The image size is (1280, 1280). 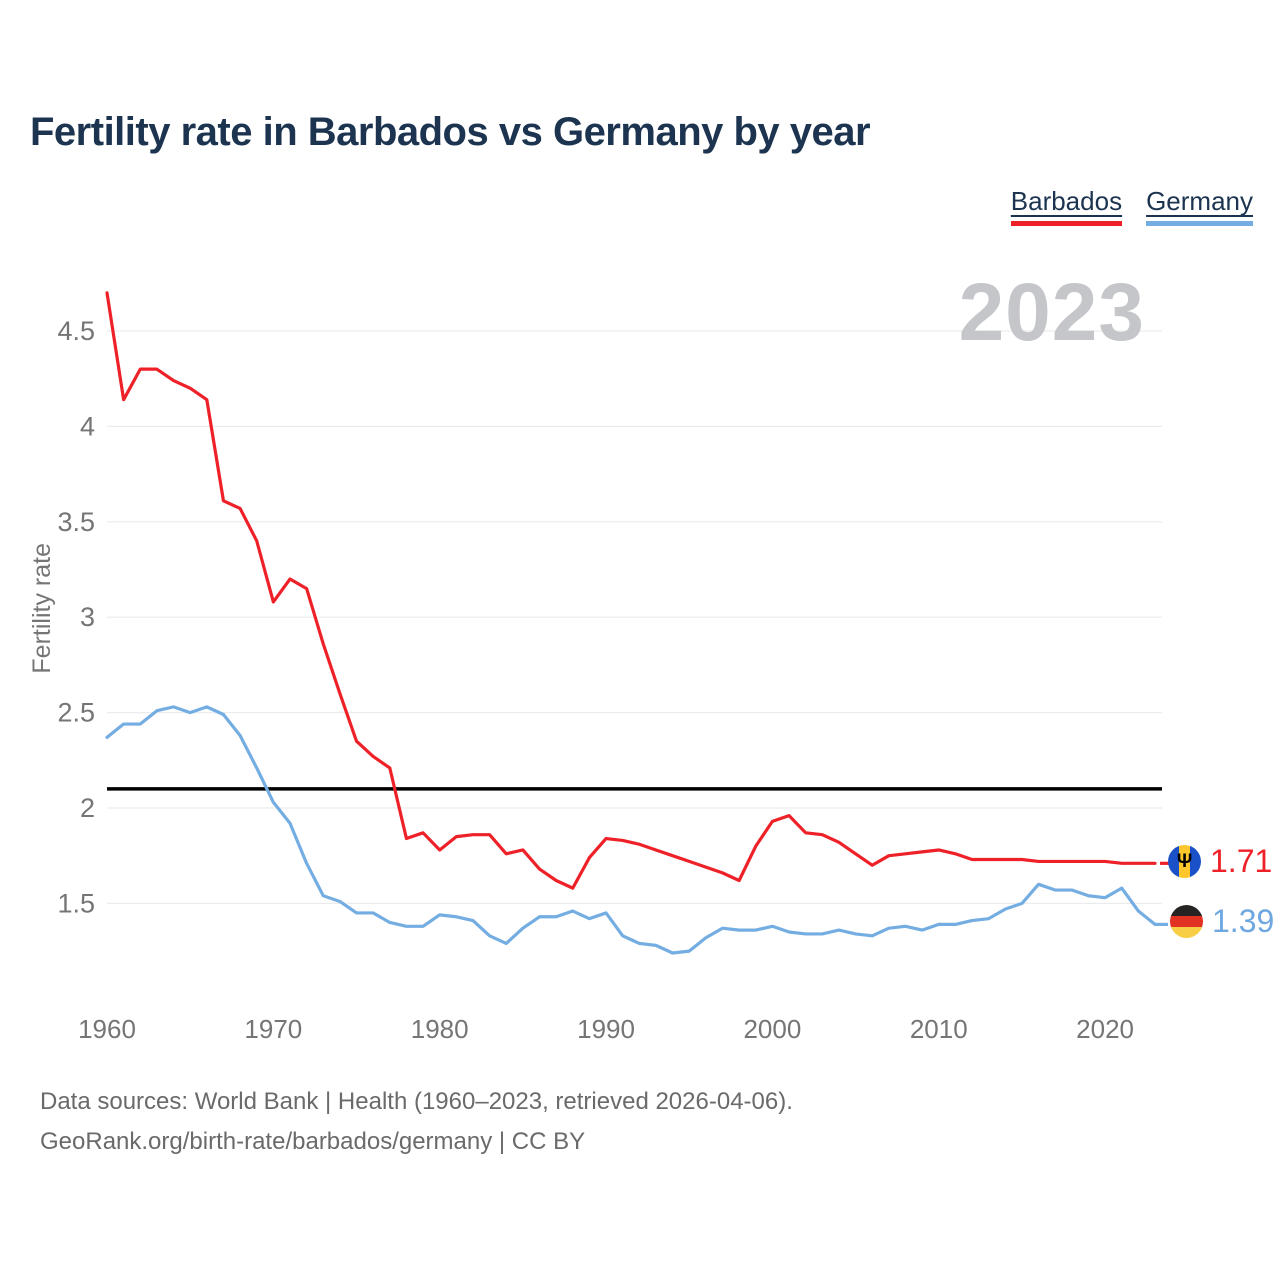 What do you see at coordinates (772, 1029) in the screenshot?
I see `x-tick-label: 2000` at bounding box center [772, 1029].